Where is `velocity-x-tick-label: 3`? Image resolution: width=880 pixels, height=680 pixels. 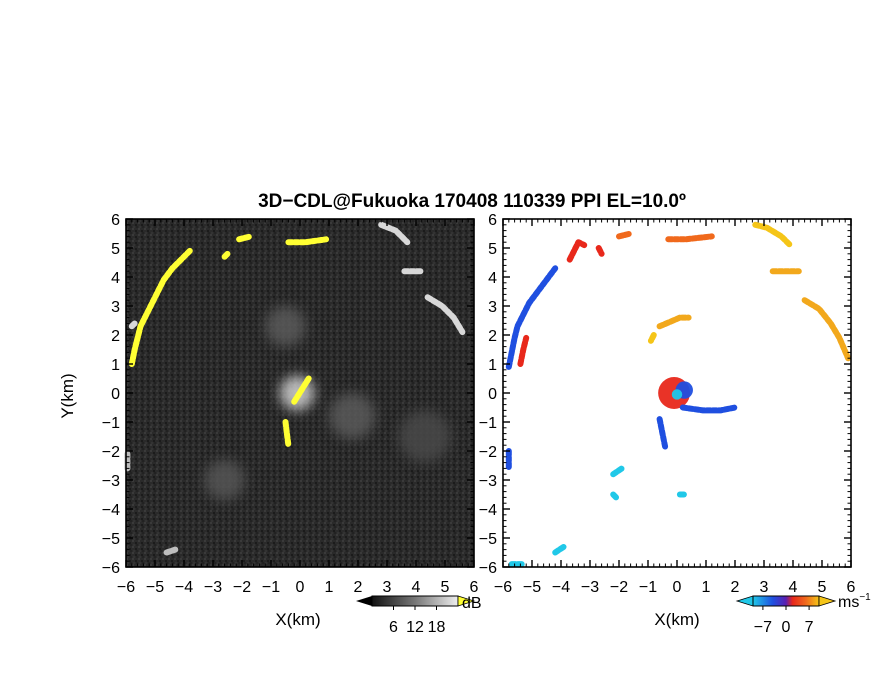
velocity-x-tick-label: 3 is located at coordinates (764, 587).